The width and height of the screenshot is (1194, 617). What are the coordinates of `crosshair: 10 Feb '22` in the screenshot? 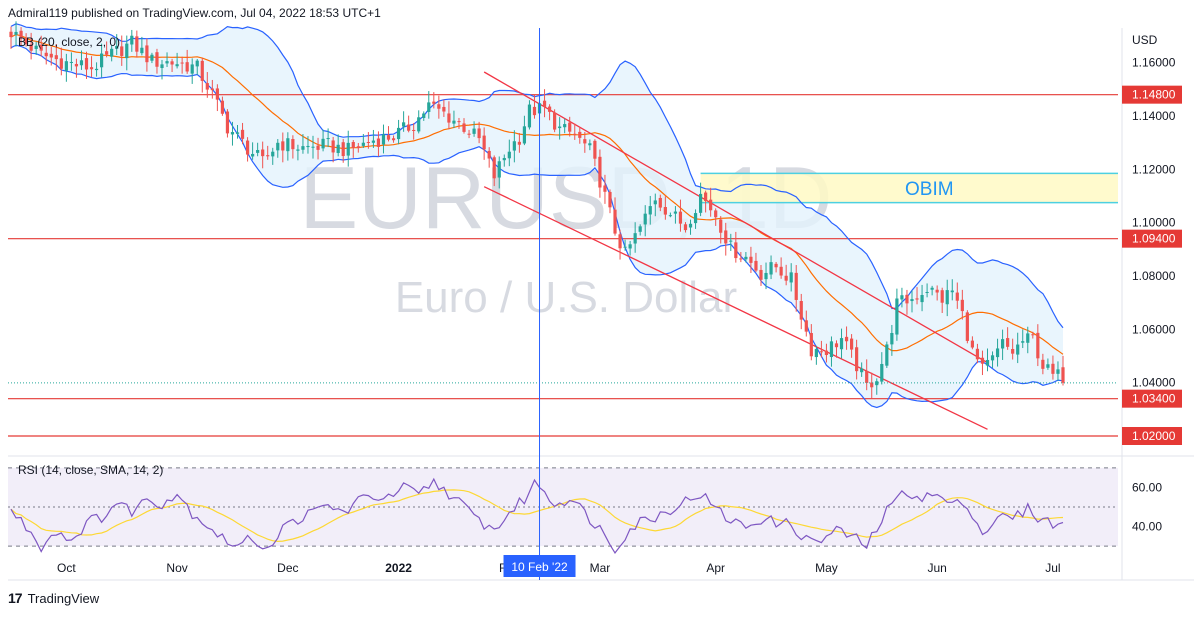 It's located at (539, 304).